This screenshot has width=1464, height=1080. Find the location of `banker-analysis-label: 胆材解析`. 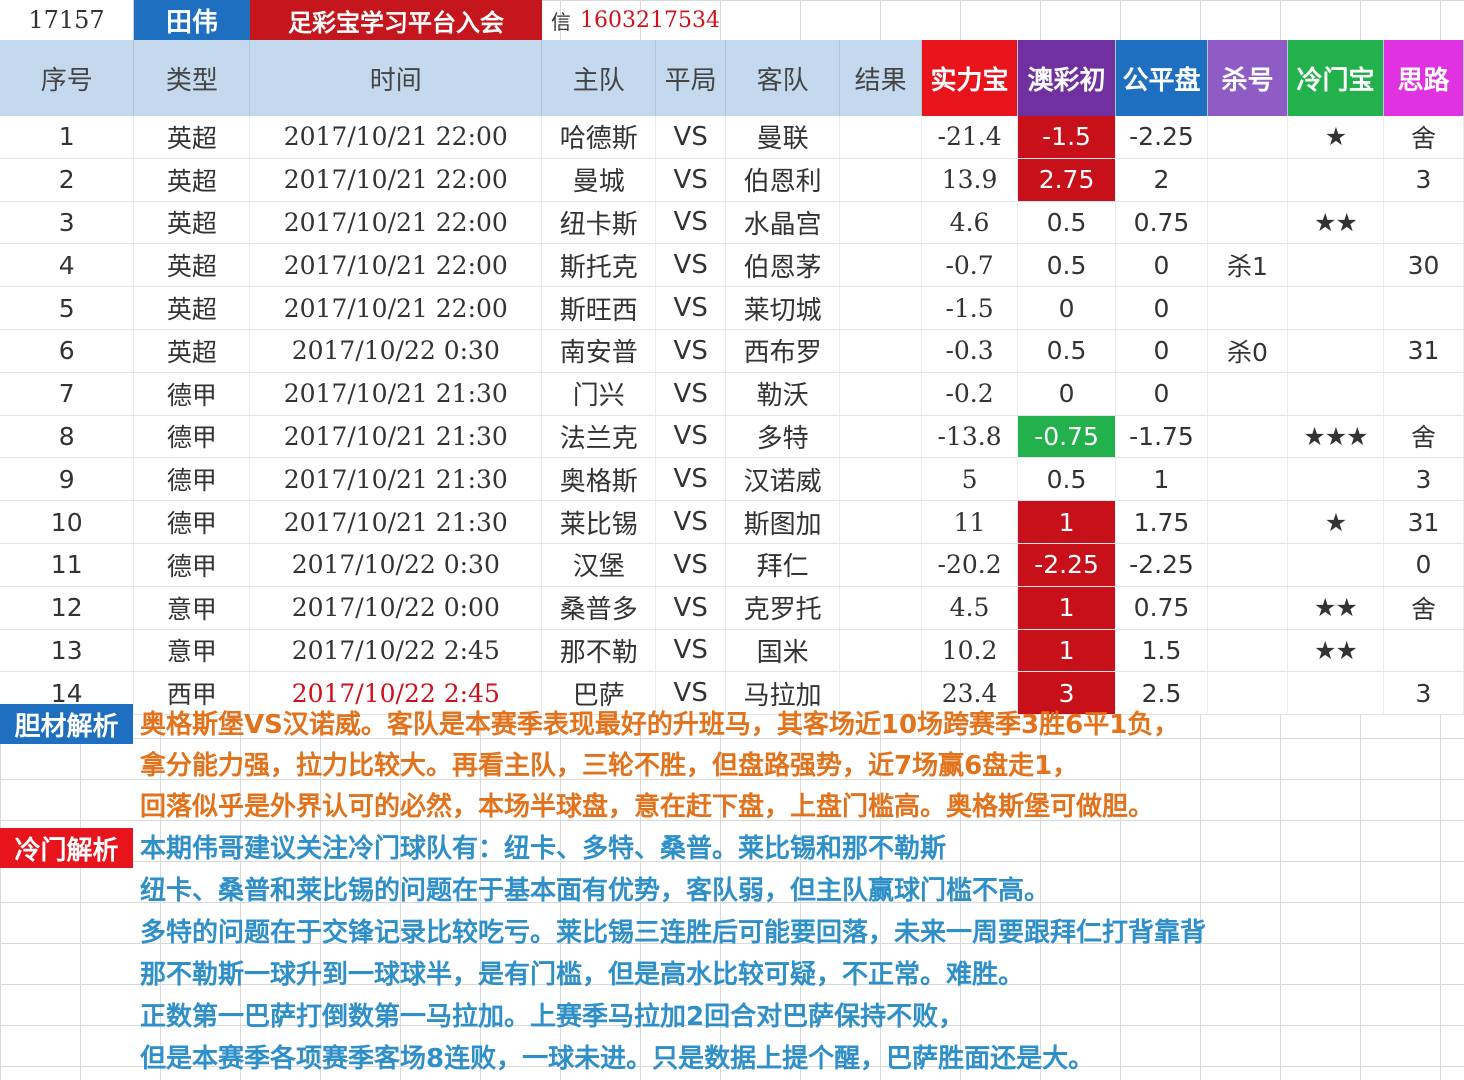

banker-analysis-label: 胆材解析 is located at coordinates (66, 724).